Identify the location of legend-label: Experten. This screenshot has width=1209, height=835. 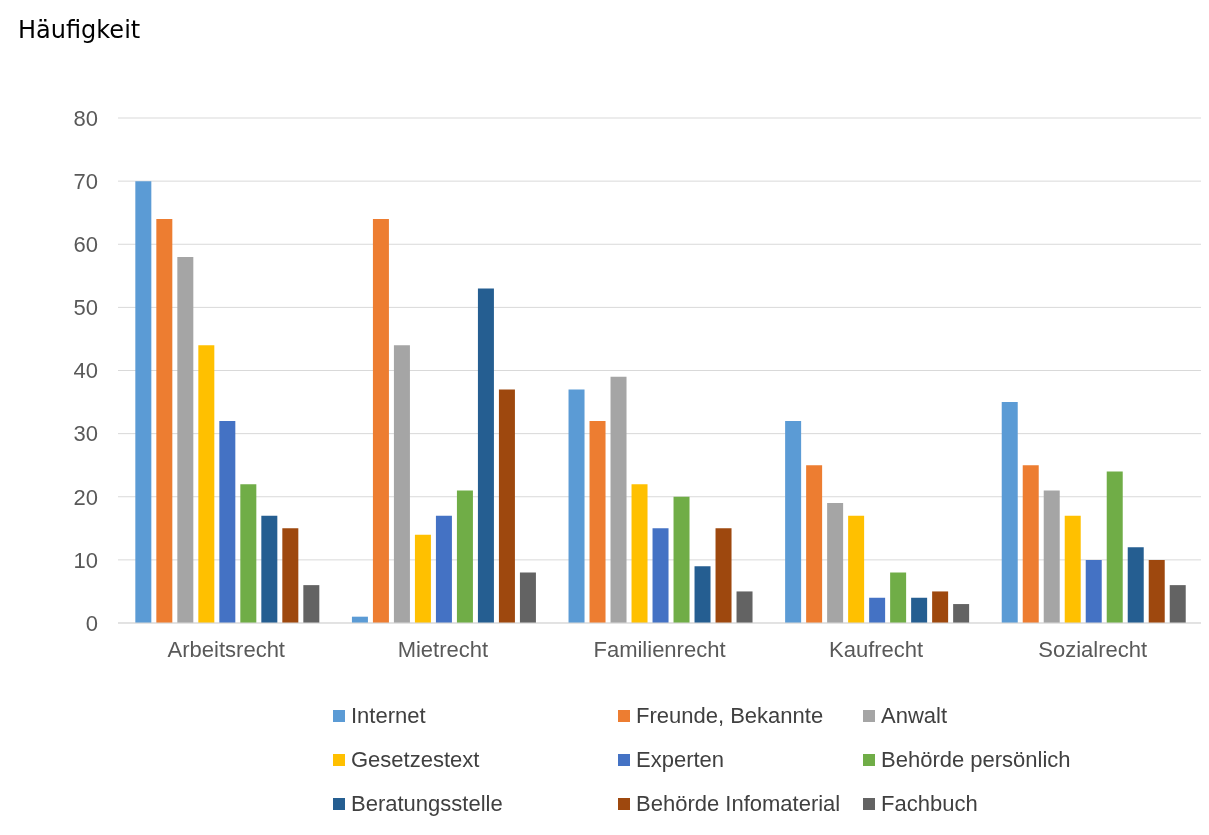
(680, 760).